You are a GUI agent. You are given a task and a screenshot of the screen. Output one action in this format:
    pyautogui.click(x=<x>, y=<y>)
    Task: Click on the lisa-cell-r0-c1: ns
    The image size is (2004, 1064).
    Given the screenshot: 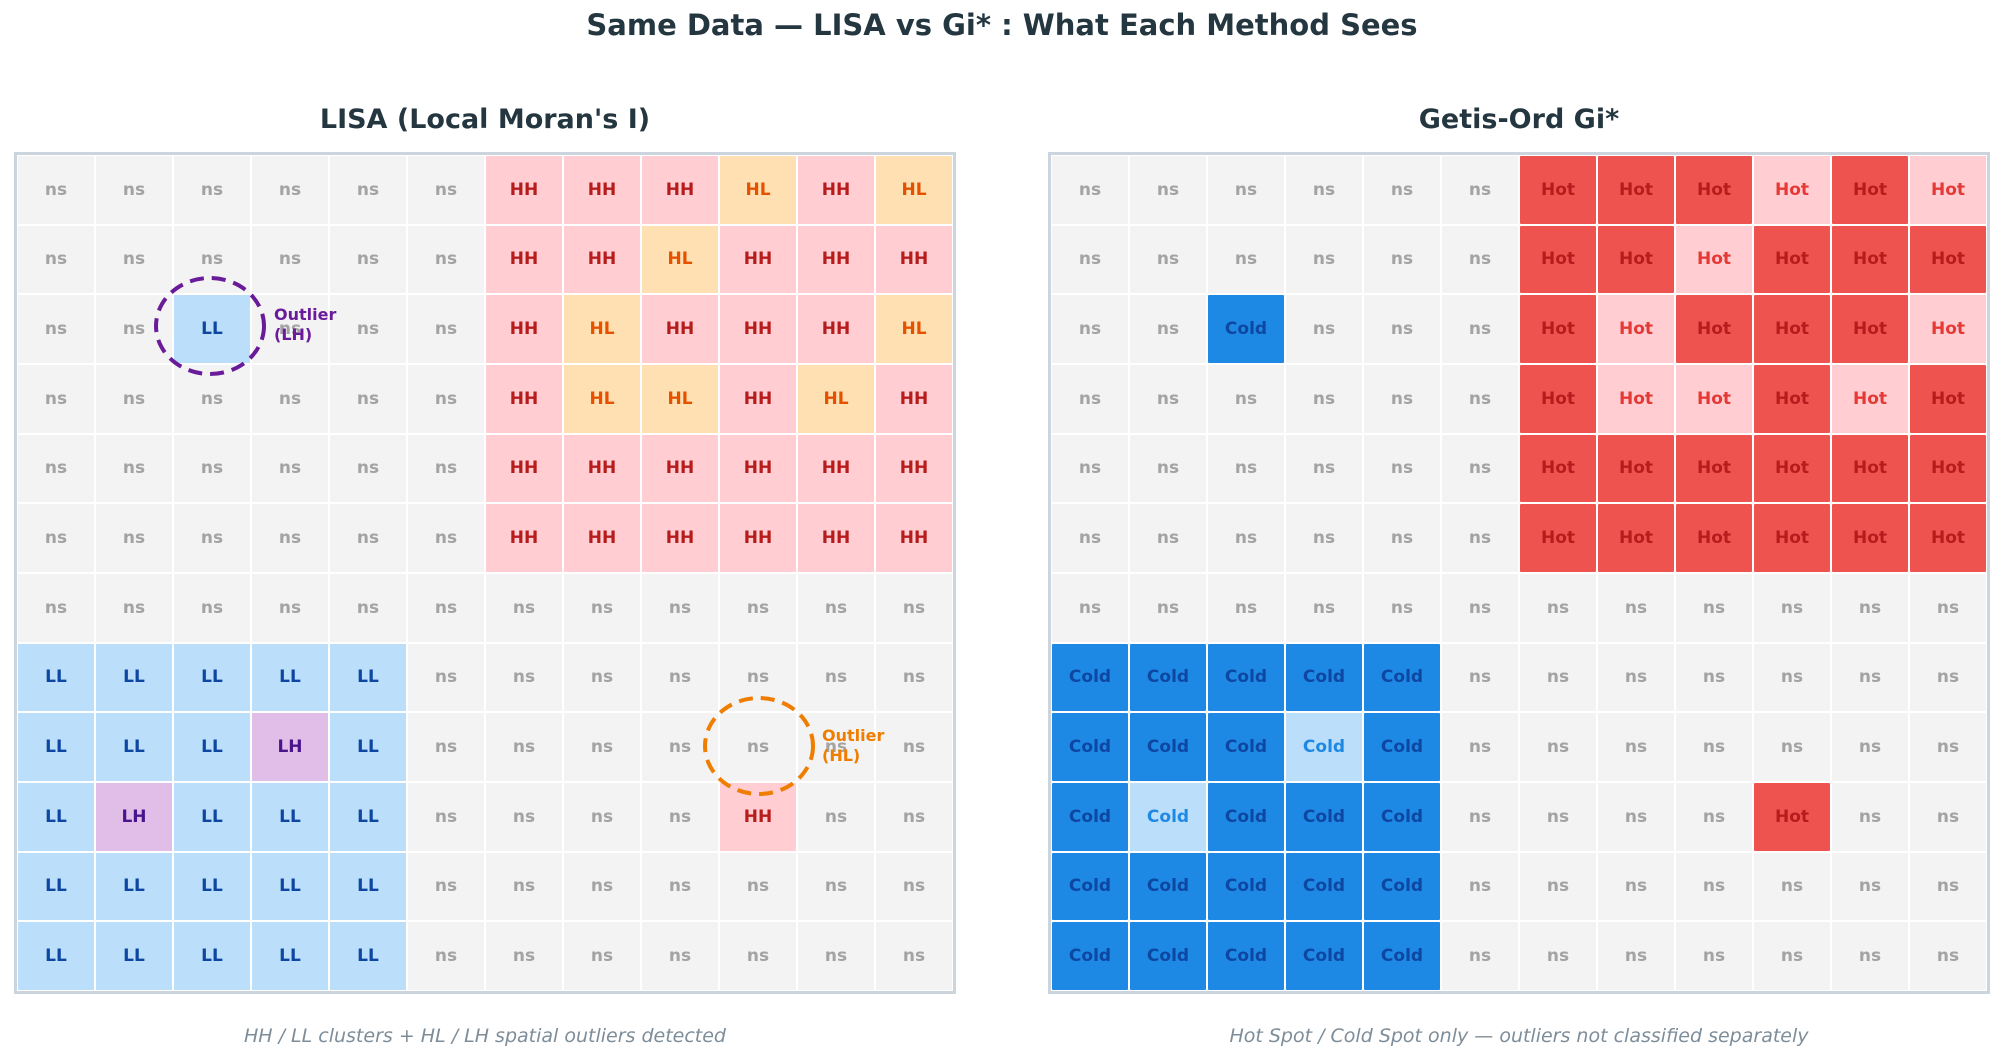 What is the action you would take?
    pyautogui.click(x=134, y=190)
    